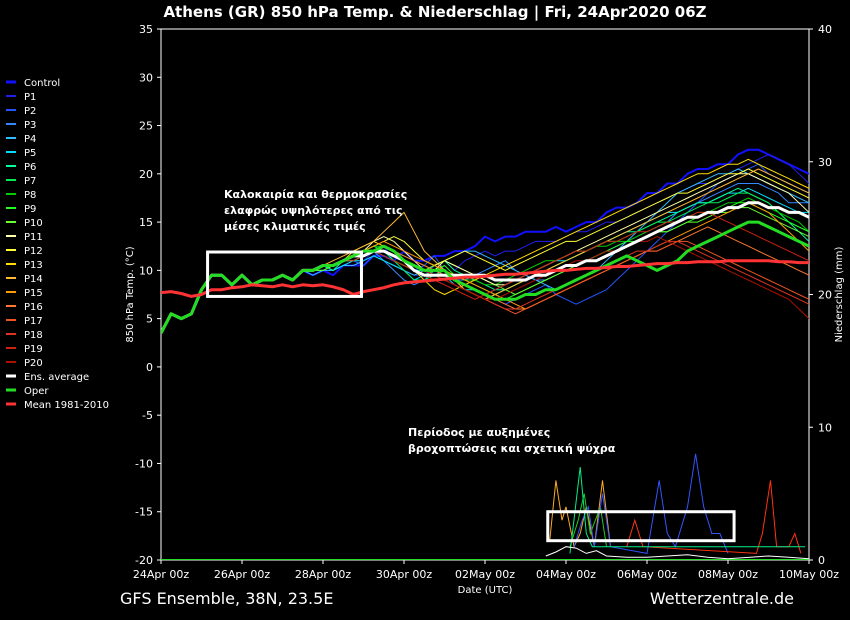  Describe the element at coordinates (809, 574) in the screenshot. I see `x-tick-label: 10May 00z` at that location.